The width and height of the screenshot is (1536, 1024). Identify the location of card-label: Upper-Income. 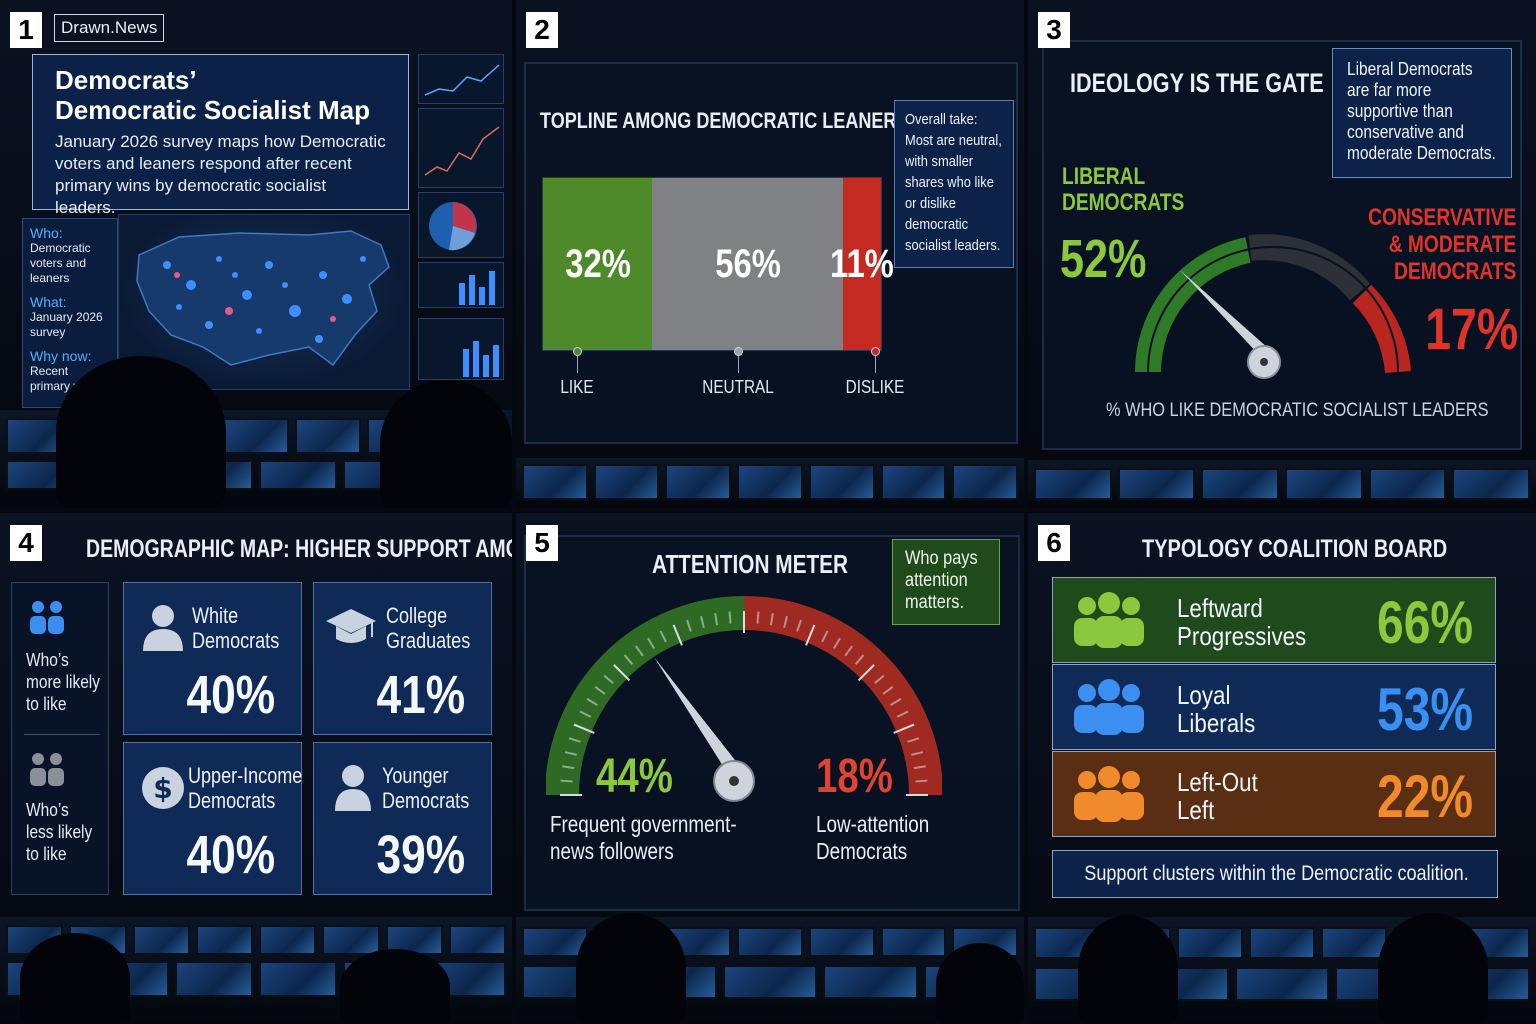
(245, 775).